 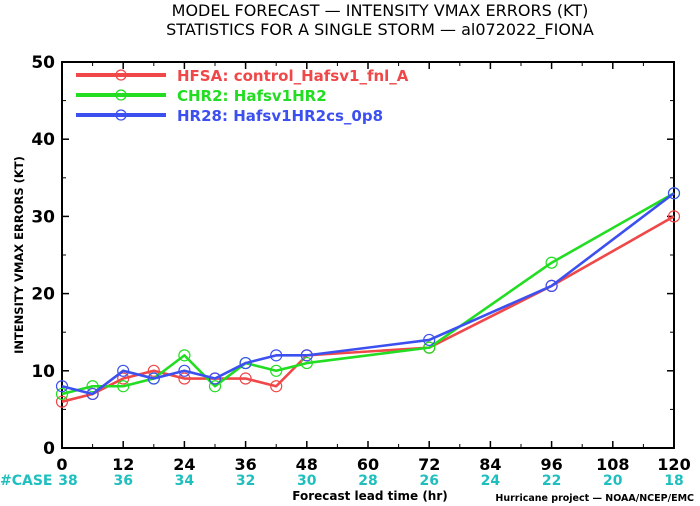 What do you see at coordinates (61, 464) in the screenshot?
I see `x-tick-label: 0` at bounding box center [61, 464].